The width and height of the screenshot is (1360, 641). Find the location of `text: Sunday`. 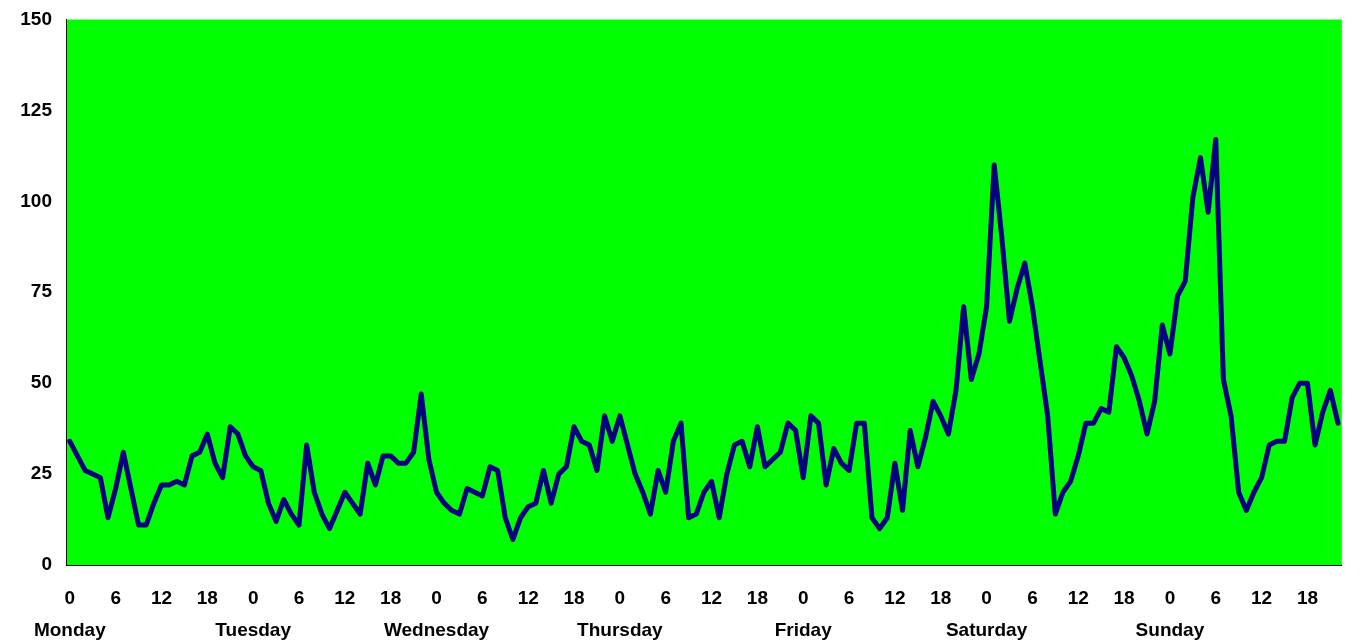

text: Sunday is located at coordinates (1170, 629).